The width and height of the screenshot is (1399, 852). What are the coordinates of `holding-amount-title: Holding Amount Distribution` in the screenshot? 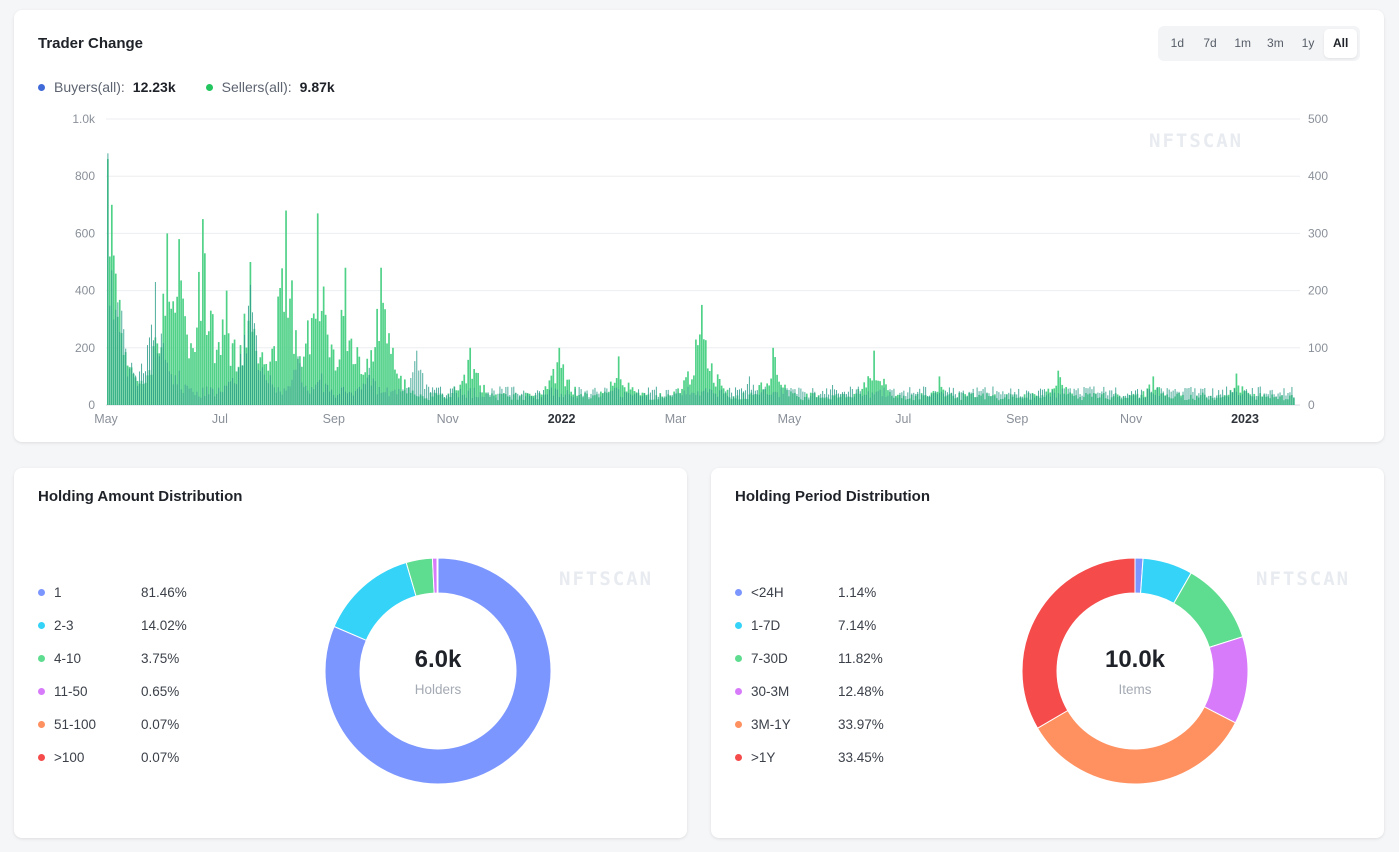 It's located at (140, 496).